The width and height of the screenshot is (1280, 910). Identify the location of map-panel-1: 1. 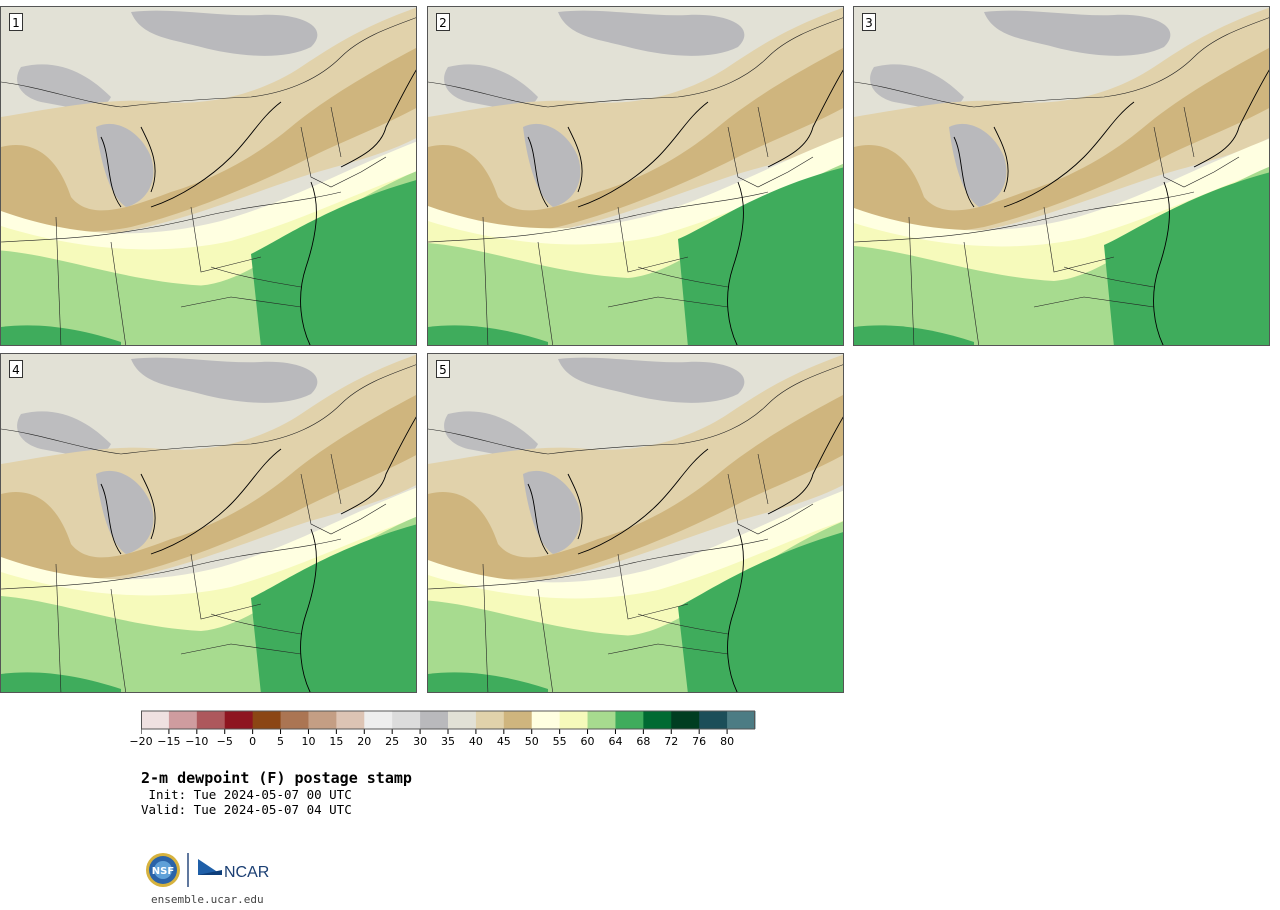
(208, 176).